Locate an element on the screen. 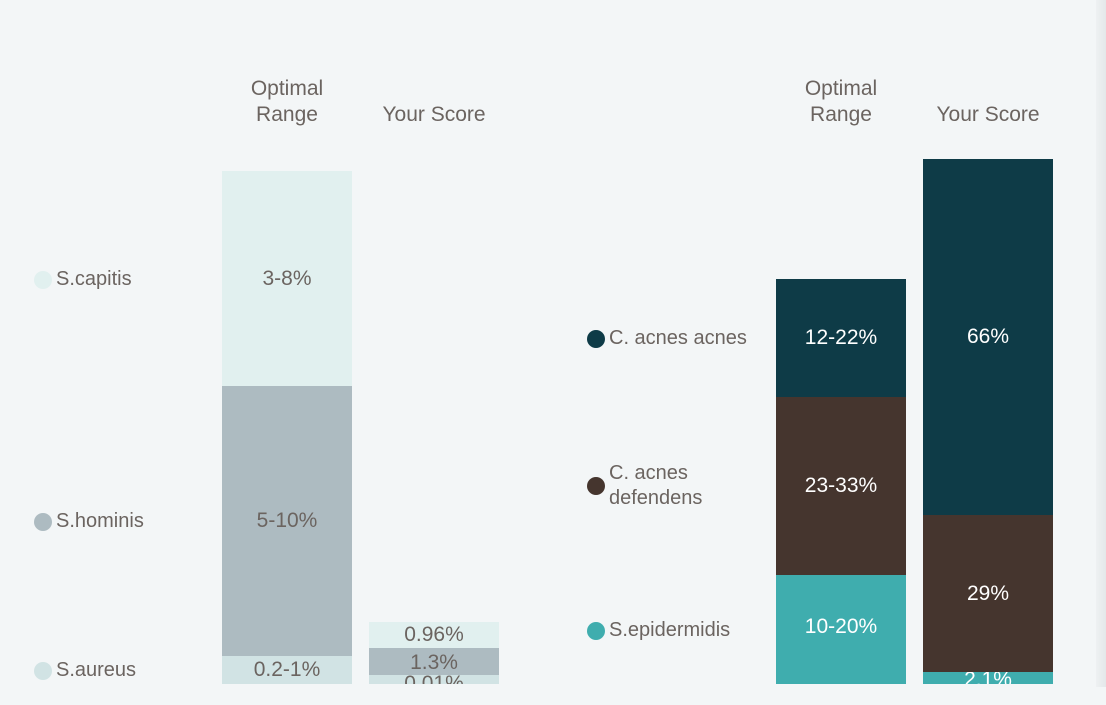 The height and width of the screenshot is (705, 1106). legend-item-s-epidermidis: S.epidermidis is located at coordinates (658, 630).